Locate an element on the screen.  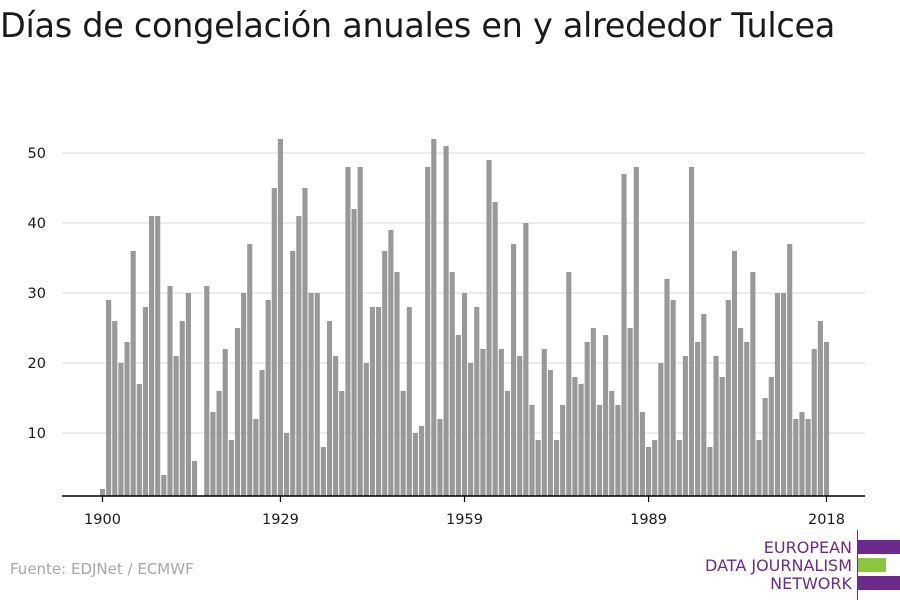
edjnet-logo: EUROPEAN DATA JOURNALISM NETWORK is located at coordinates (800, 565).